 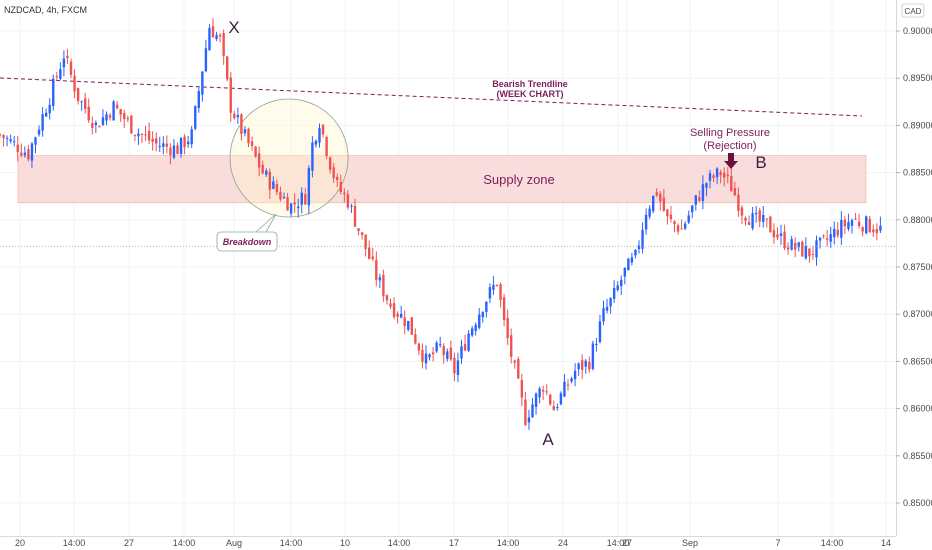 What do you see at coordinates (730, 133) in the screenshot?
I see `selling-pressure-label: Selling Pressure` at bounding box center [730, 133].